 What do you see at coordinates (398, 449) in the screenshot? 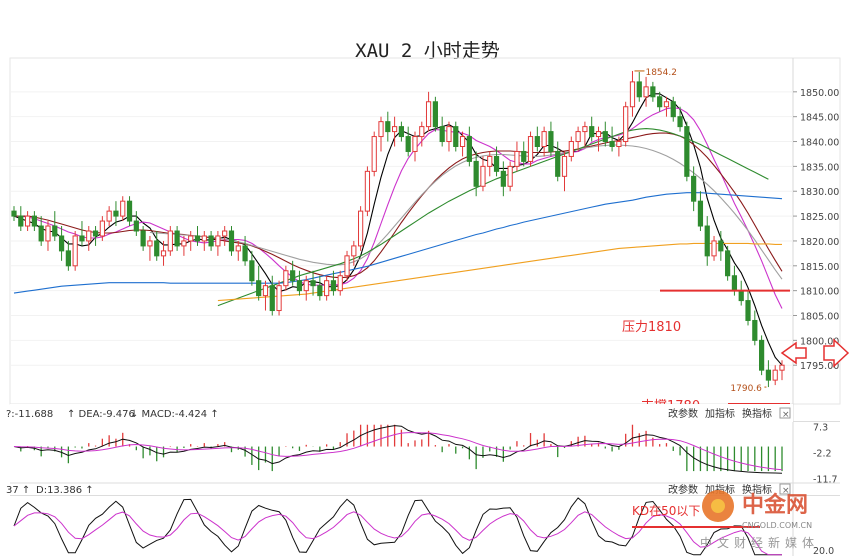
I see `macd-dif-line` at bounding box center [398, 449].